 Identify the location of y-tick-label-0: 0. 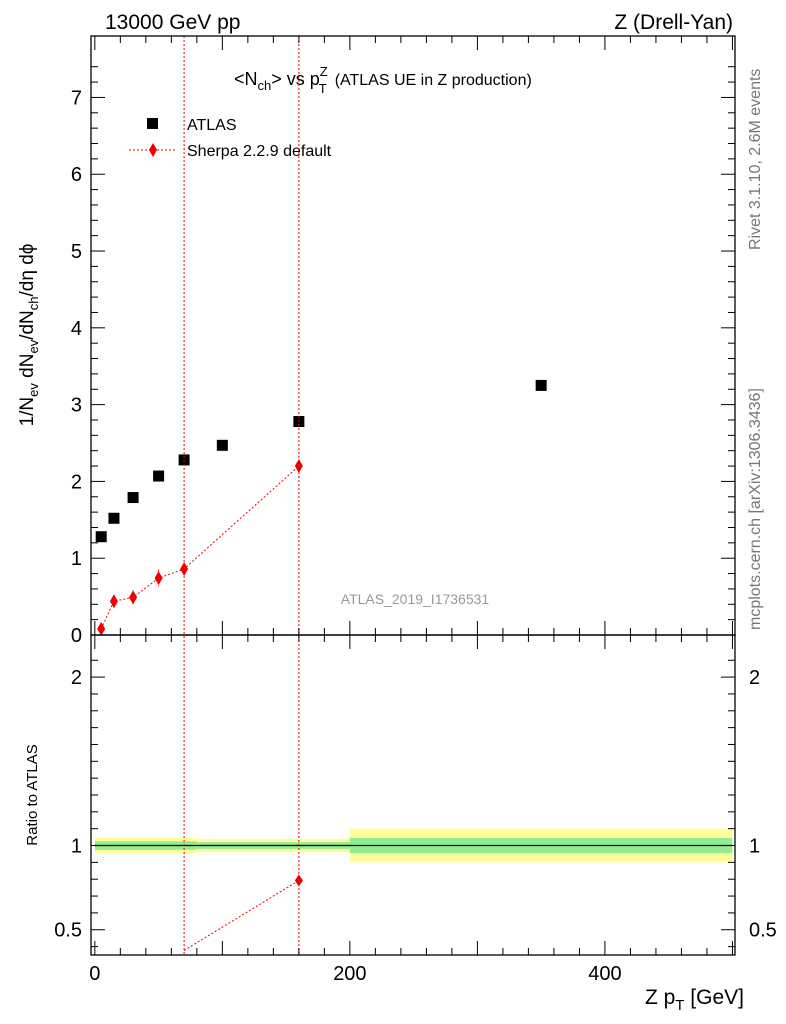
(76, 636).